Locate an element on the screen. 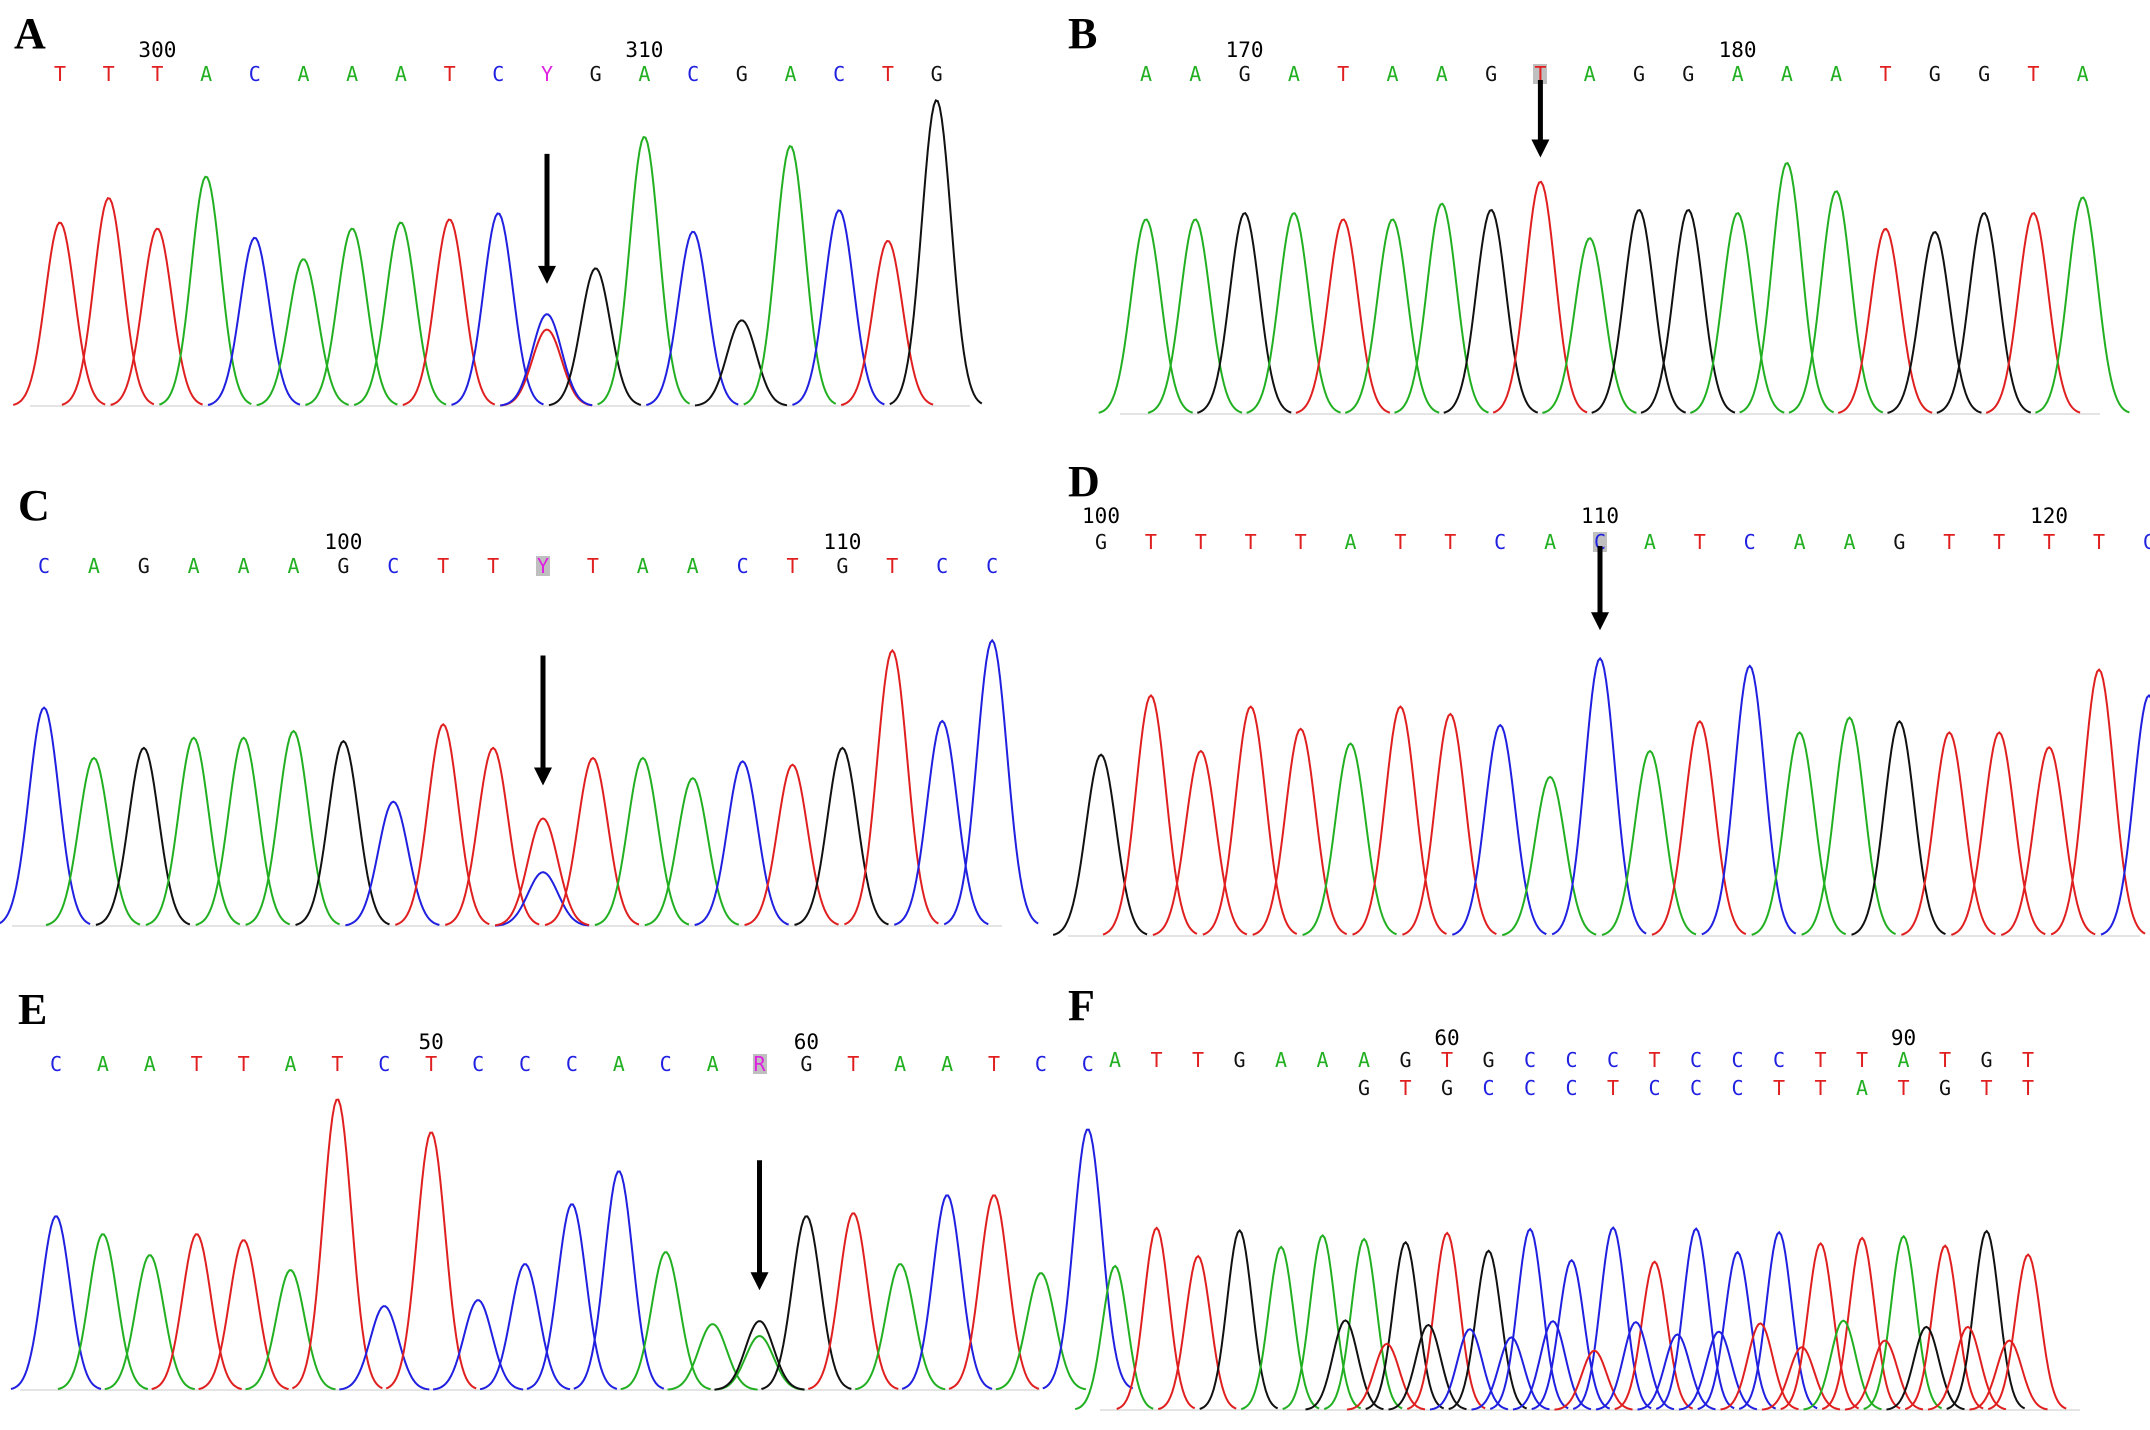 The image size is (2150, 1430). position-number: 50 is located at coordinates (431, 1042).